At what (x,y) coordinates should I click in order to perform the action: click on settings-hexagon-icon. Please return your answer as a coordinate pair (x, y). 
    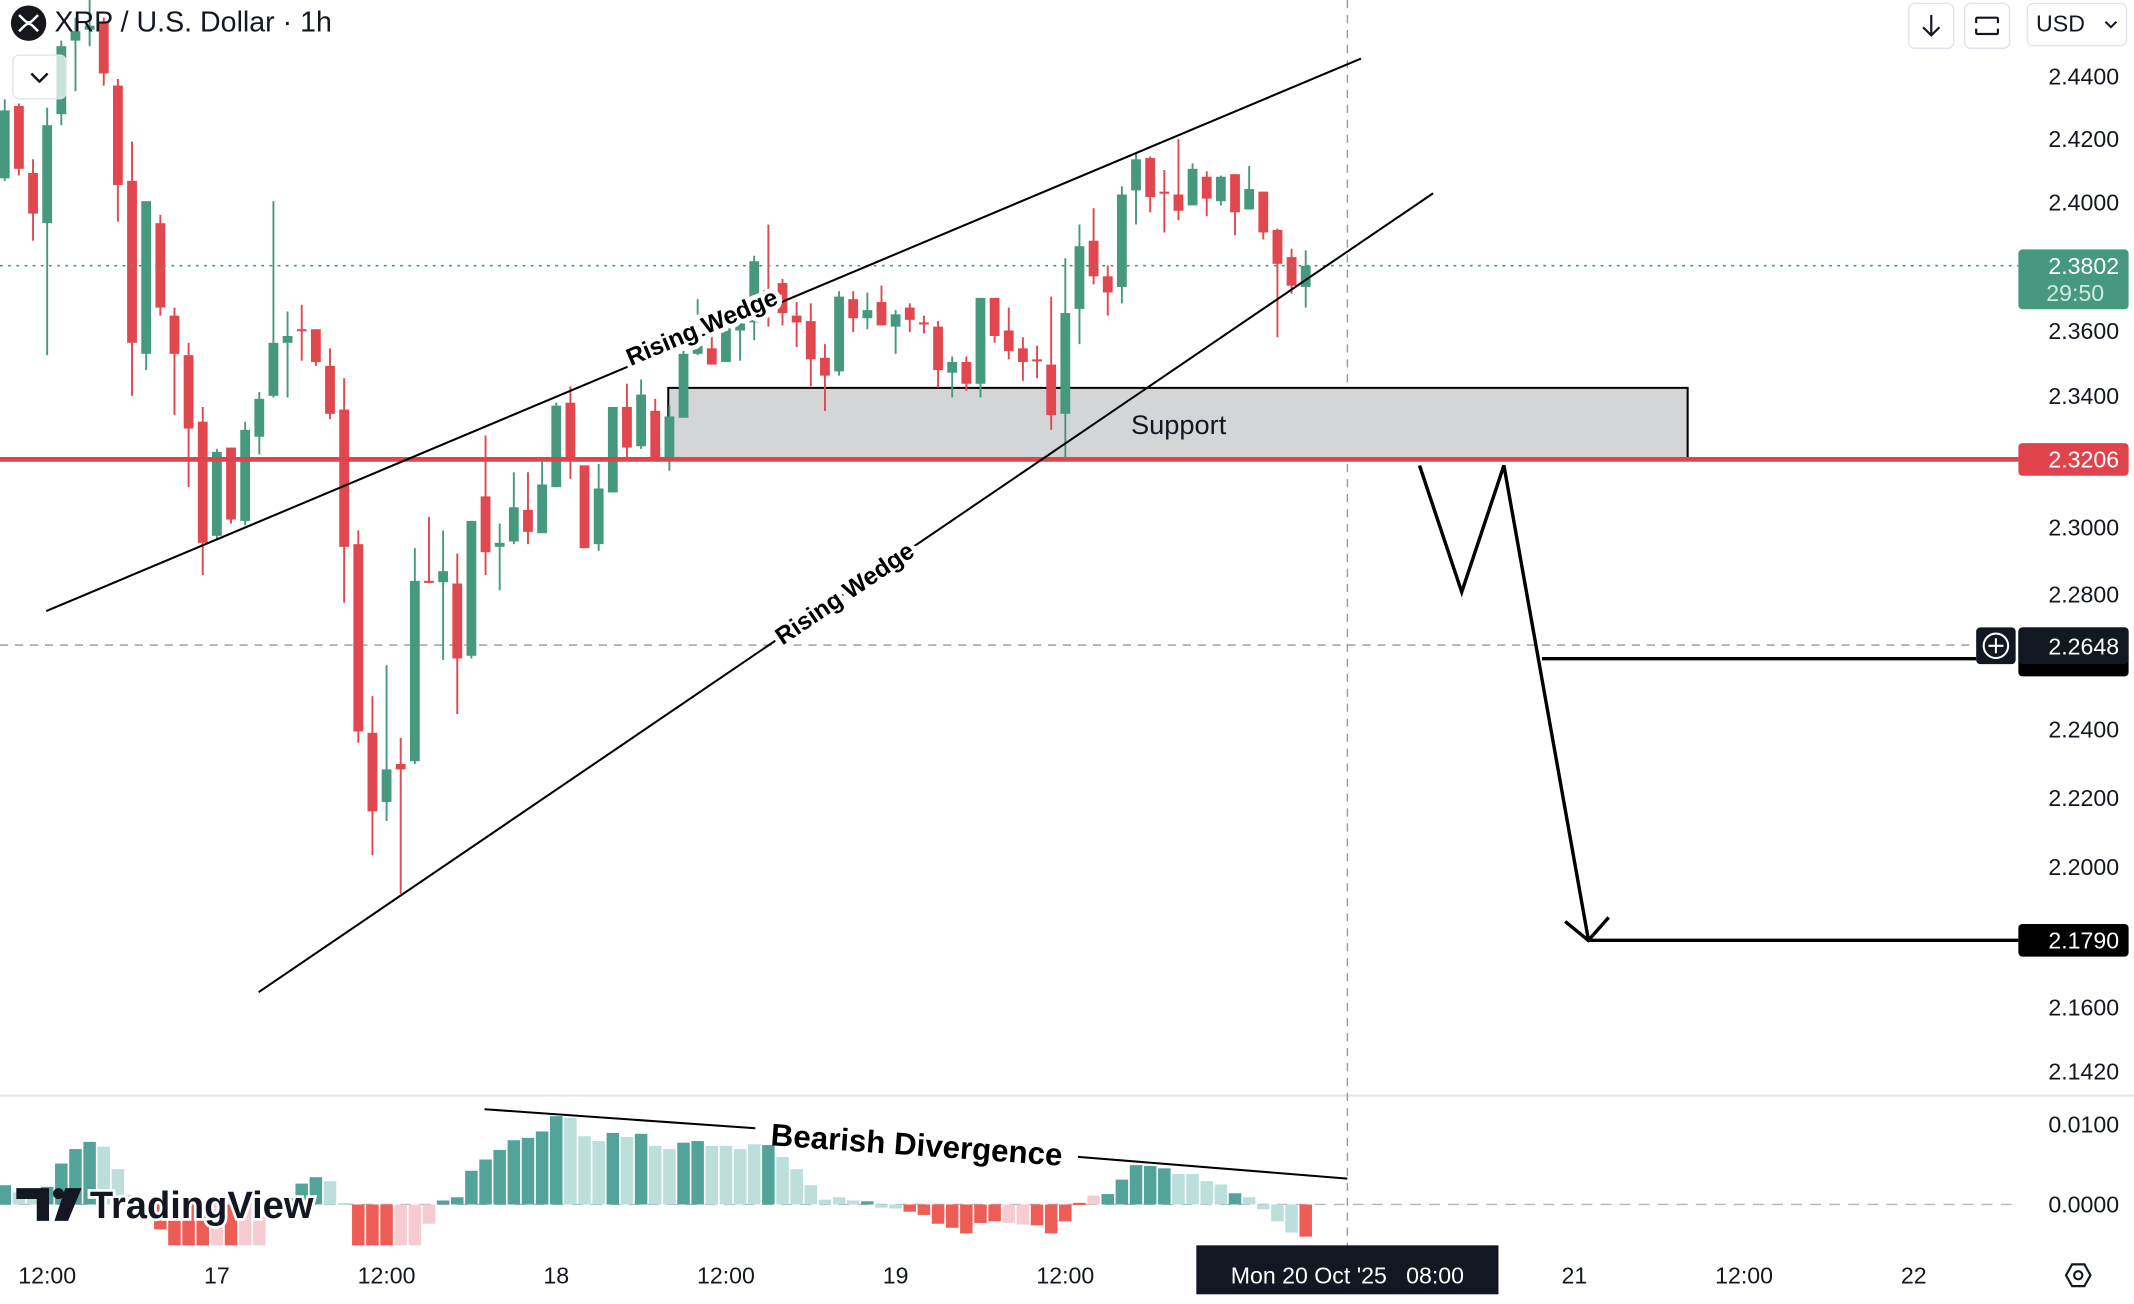
    Looking at the image, I should click on (2078, 1275).